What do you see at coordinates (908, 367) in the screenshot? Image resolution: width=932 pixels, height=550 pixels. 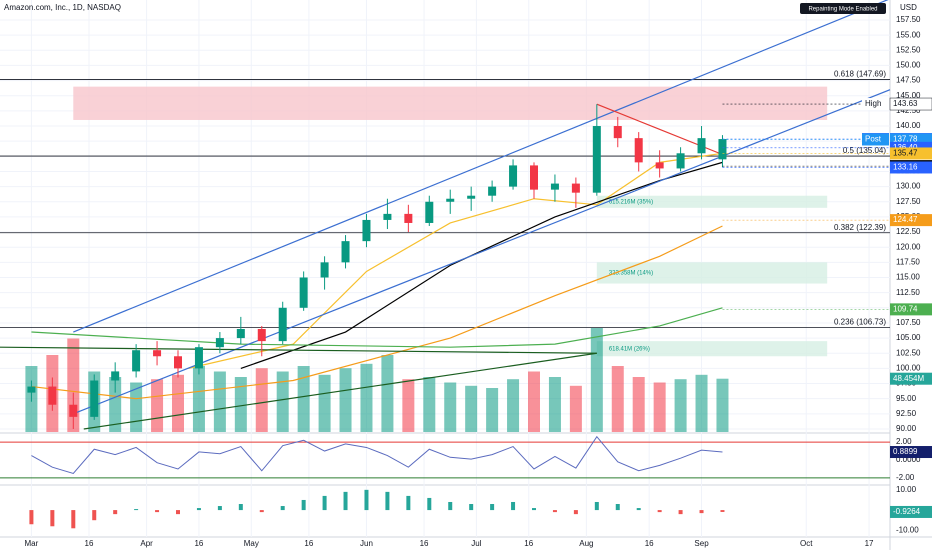 I see `y-tick-label: 100.00` at bounding box center [908, 367].